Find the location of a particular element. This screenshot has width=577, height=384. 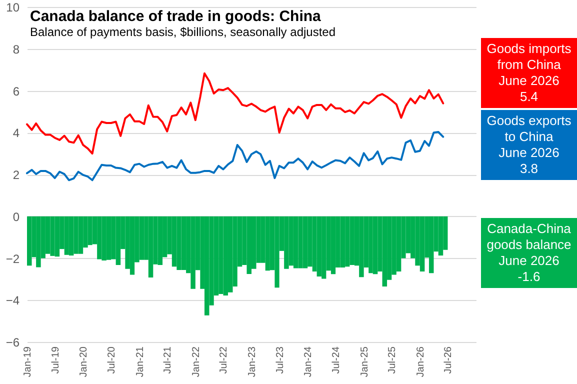

x-tick-label: Jul-24 is located at coordinates (336, 360).